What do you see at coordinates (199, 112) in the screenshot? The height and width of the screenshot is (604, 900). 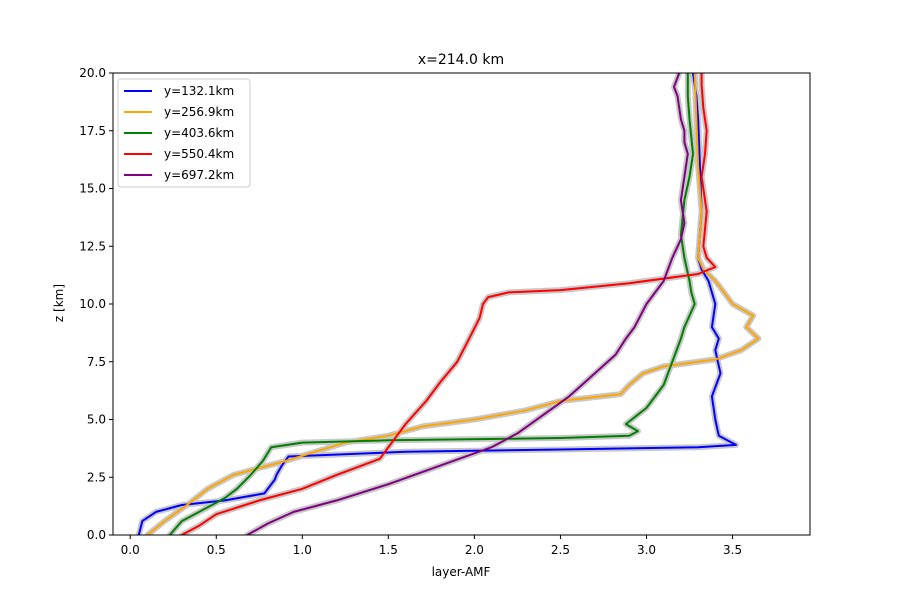 I see `legend-label-2: y=256.9km` at bounding box center [199, 112].